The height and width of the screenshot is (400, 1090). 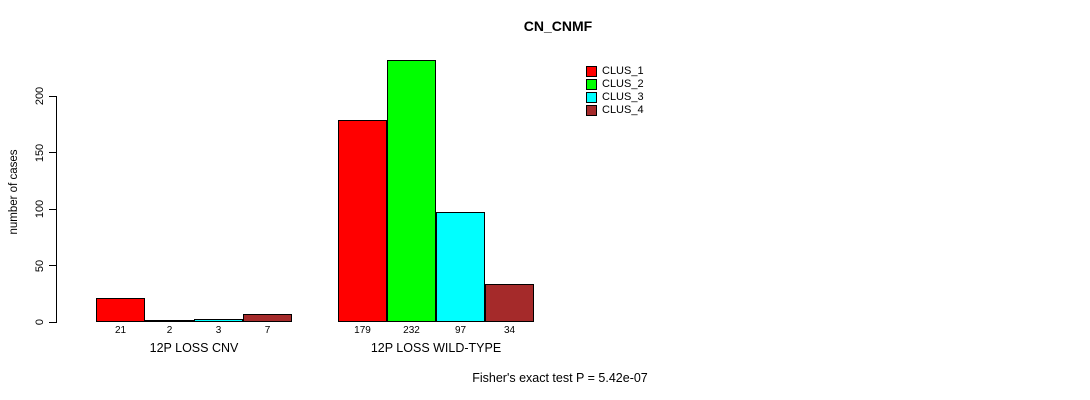 What do you see at coordinates (169, 330) in the screenshot?
I see `bar-value-label: 2` at bounding box center [169, 330].